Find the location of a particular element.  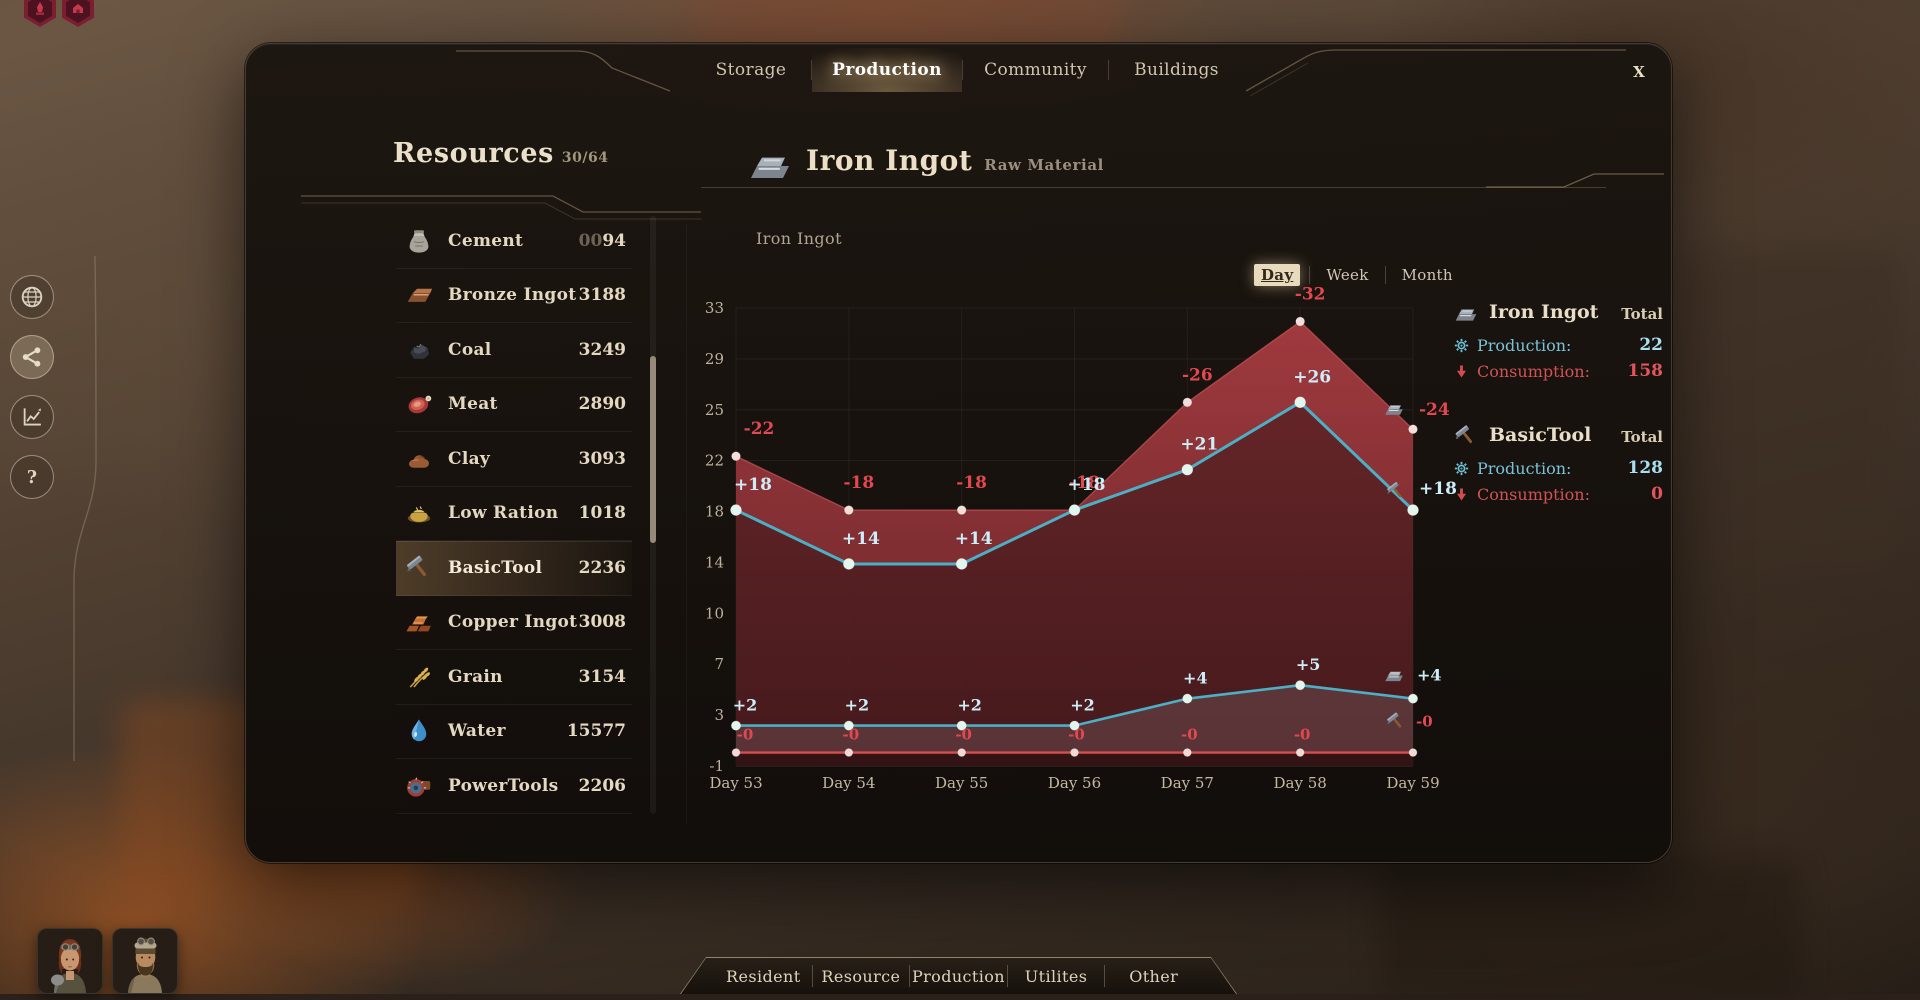

svg-text: -32 is located at coordinates (1310, 294).